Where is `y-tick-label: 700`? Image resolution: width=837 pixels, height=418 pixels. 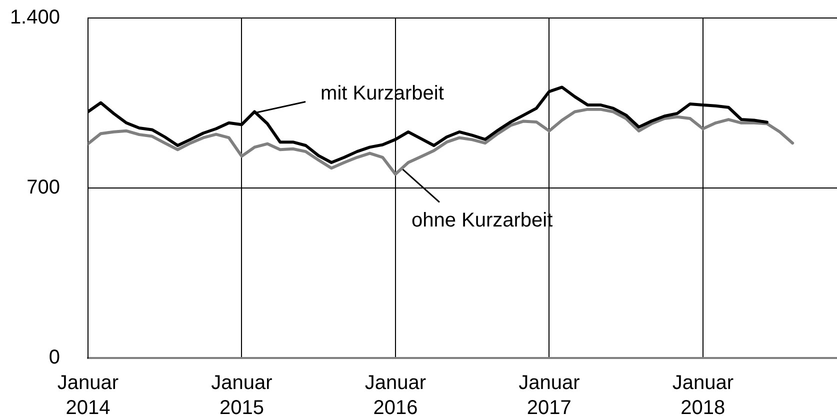
y-tick-label: 700 is located at coordinates (43, 187).